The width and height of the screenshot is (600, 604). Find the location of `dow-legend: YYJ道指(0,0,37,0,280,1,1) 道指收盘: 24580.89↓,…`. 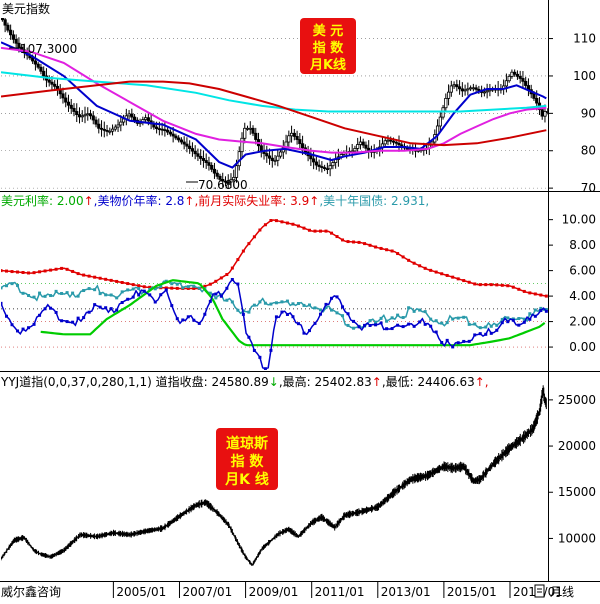

dow-legend: YYJ道指(0,0,37,0,280,1,1) 道指收盘: 24580.89↓,… is located at coordinates (244, 381).